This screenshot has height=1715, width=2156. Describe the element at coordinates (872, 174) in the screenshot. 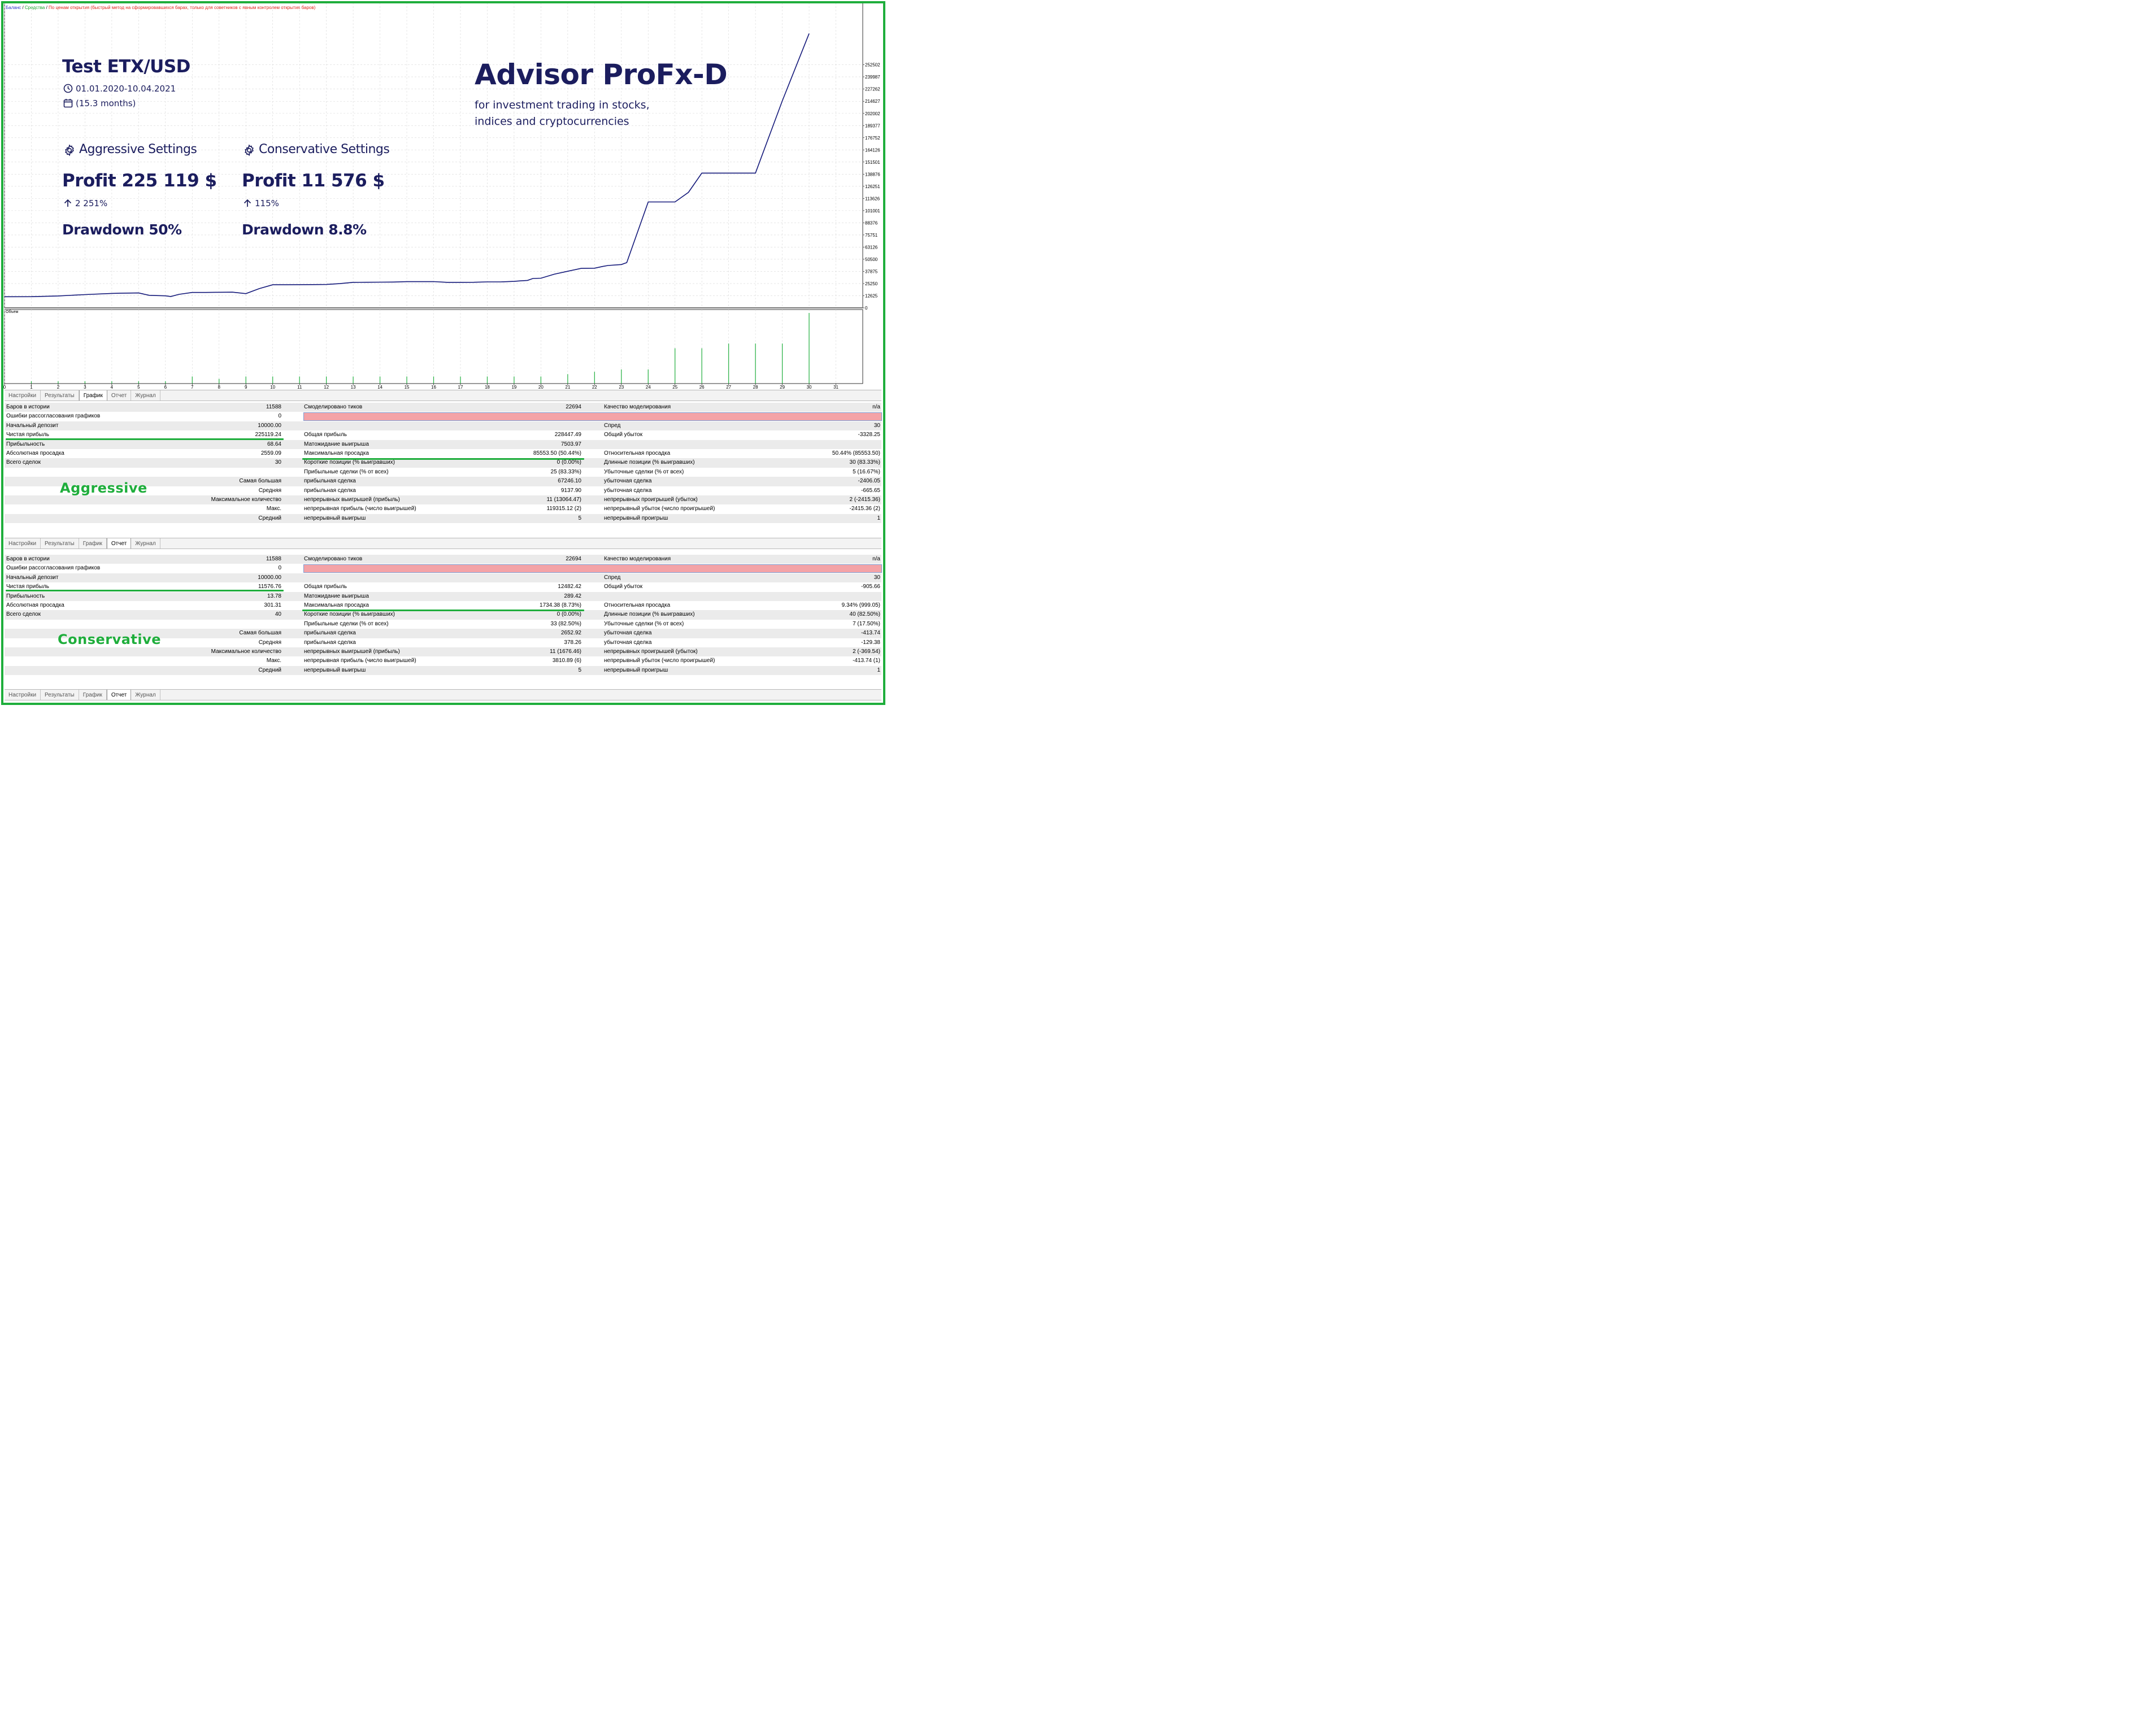

I see `y-tick-label: 138876` at that location.